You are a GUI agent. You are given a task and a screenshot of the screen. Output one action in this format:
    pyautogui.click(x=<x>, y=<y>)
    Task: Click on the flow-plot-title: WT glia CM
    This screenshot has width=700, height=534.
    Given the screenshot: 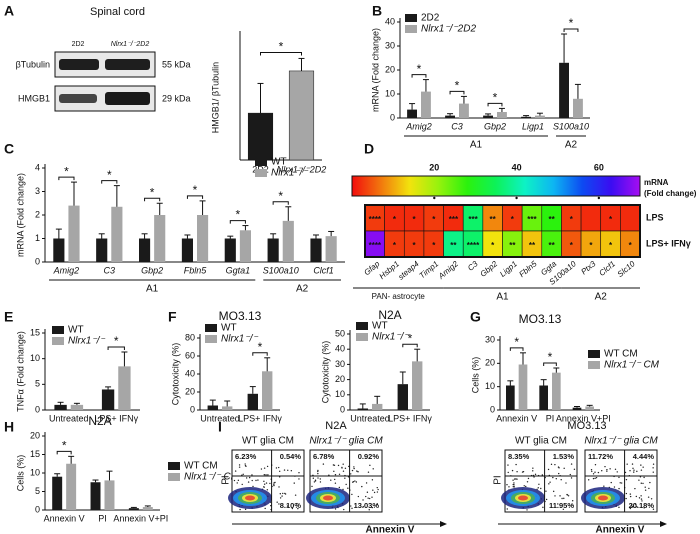 What is the action you would take?
    pyautogui.click(x=541, y=441)
    